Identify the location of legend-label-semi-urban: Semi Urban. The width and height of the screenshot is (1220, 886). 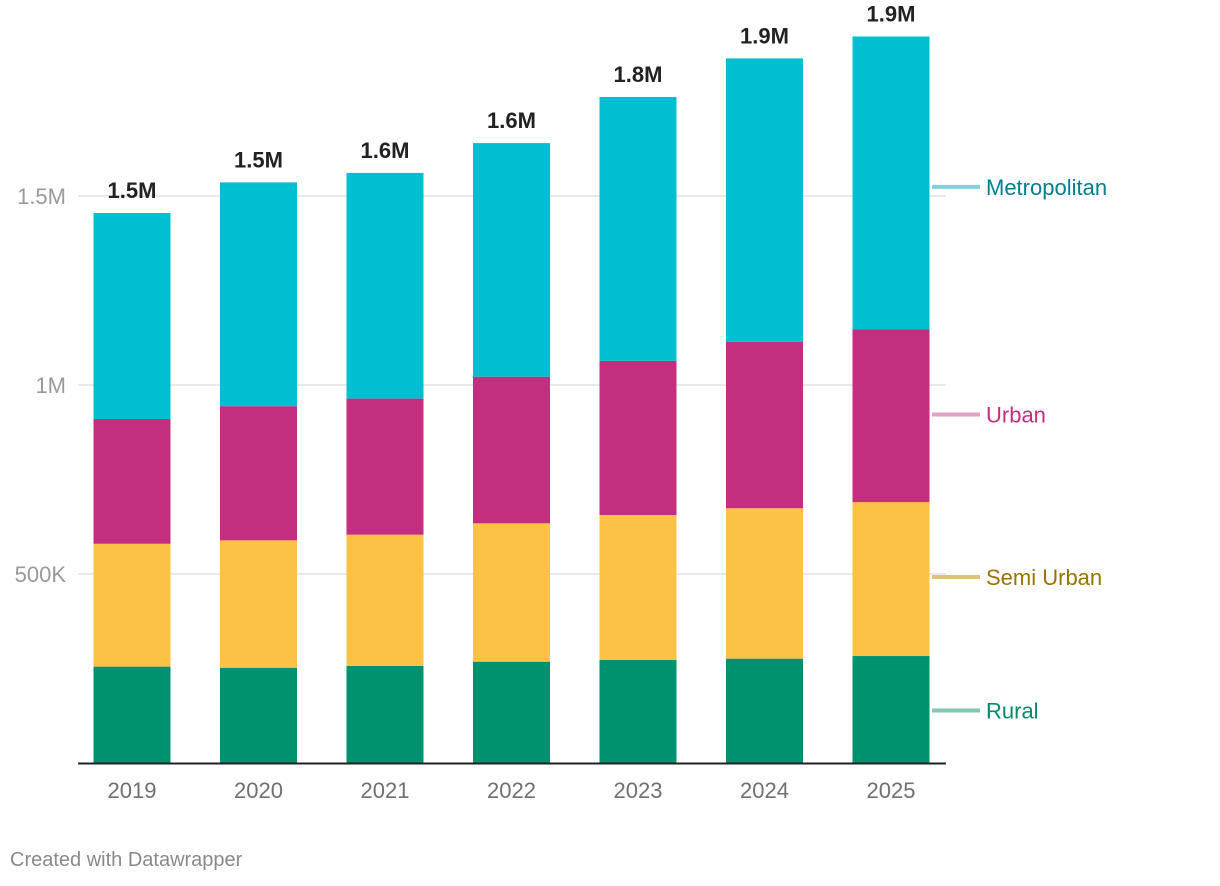
(1044, 577).